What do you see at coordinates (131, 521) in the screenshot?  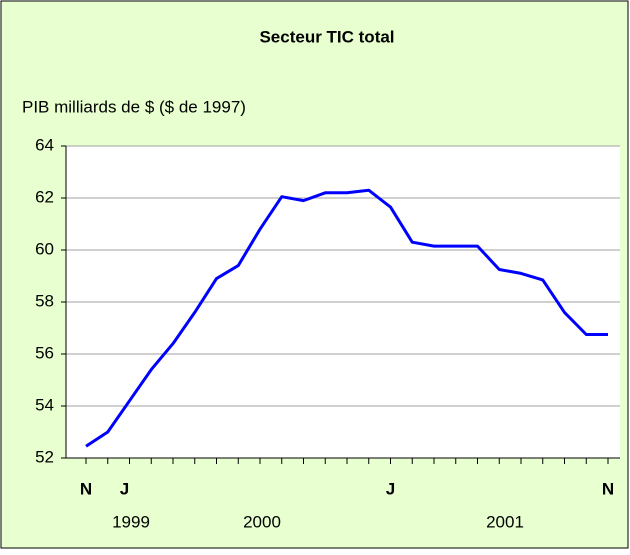 I see `year-label: 1999` at bounding box center [131, 521].